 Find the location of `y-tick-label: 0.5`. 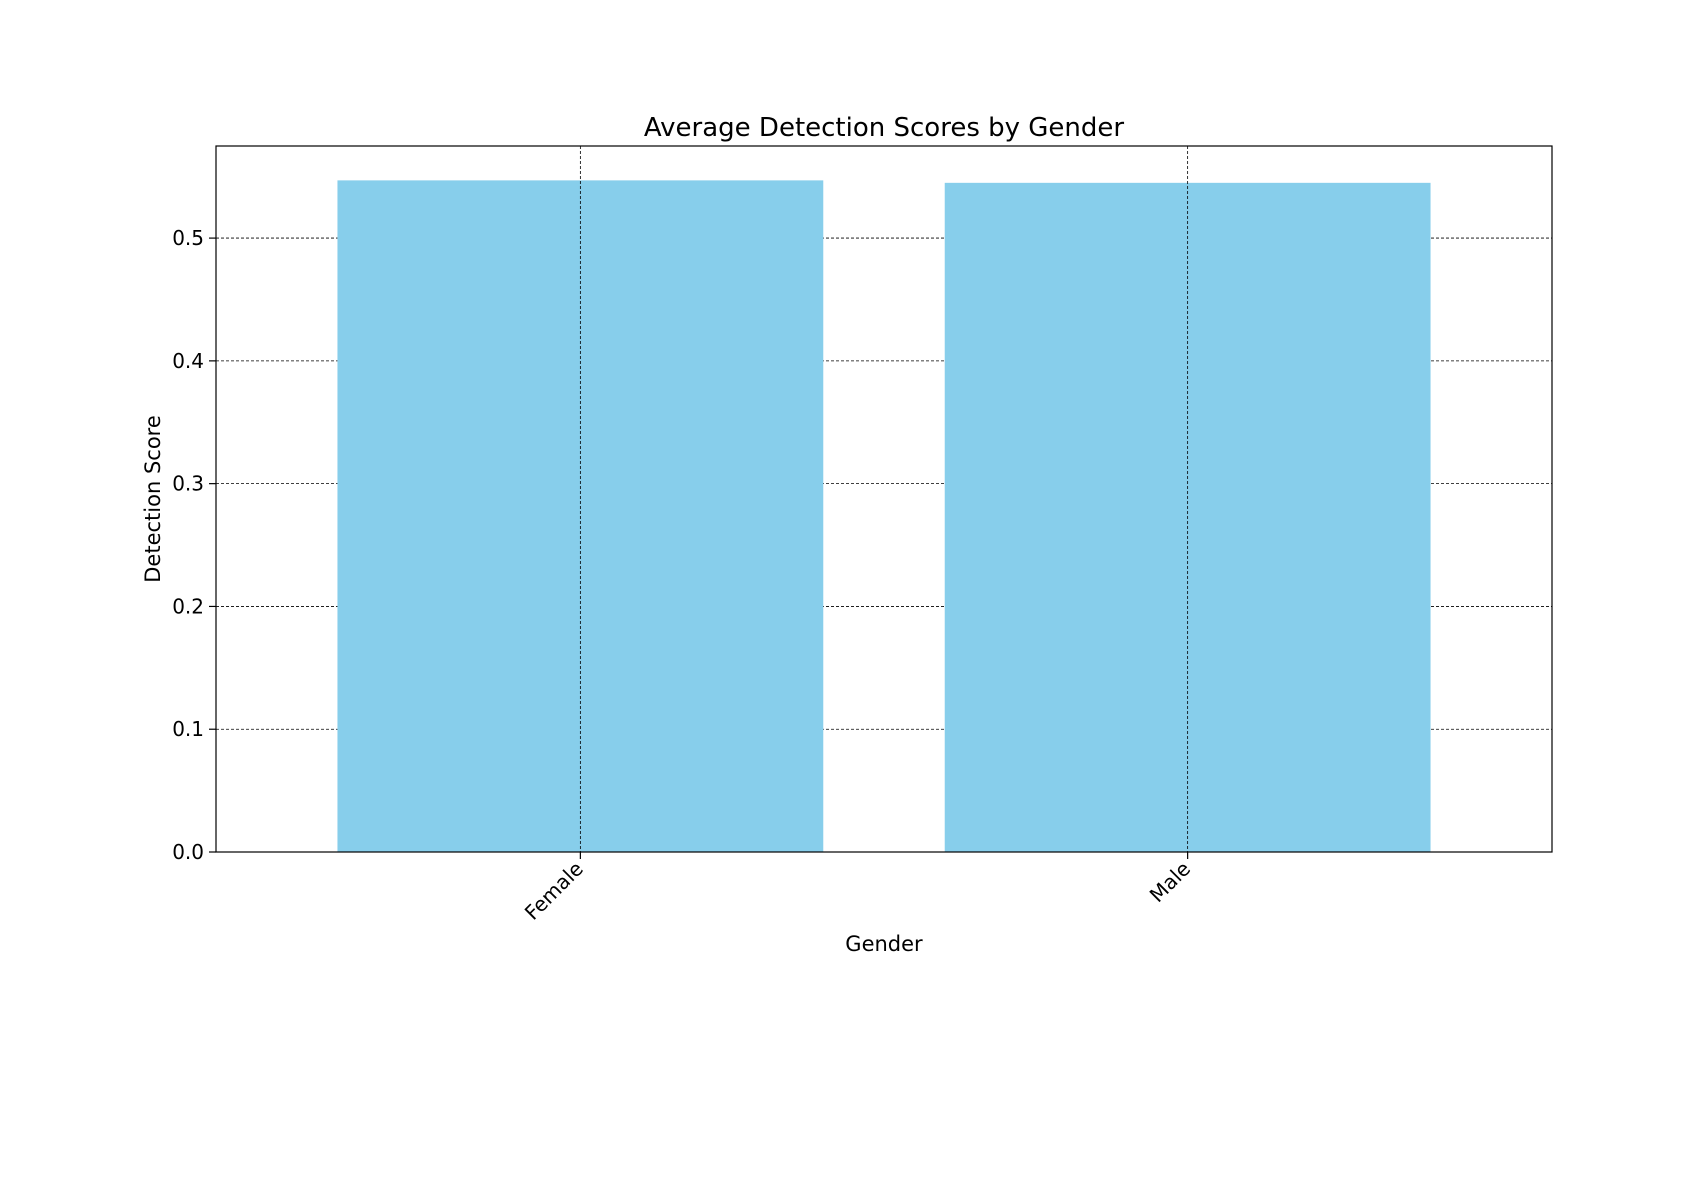

y-tick-label: 0.5 is located at coordinates (188, 238).